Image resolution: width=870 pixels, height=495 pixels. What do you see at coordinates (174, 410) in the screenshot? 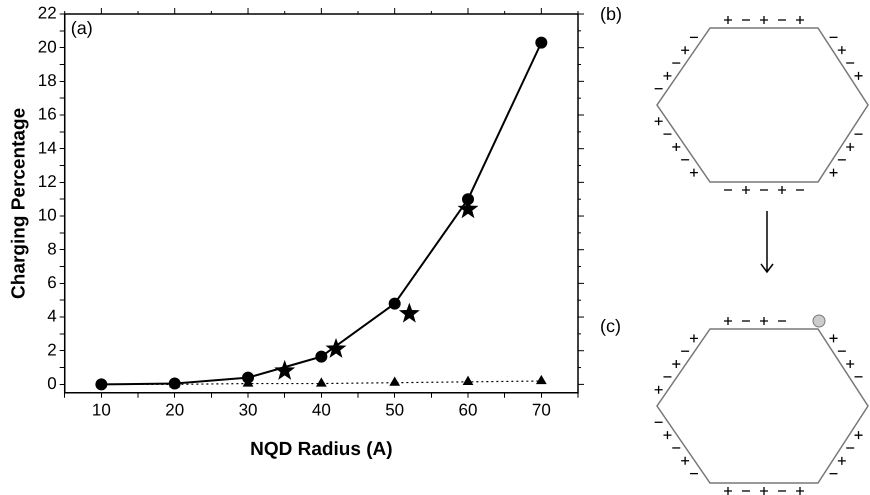
I see `x-tick-label: 20` at bounding box center [174, 410].